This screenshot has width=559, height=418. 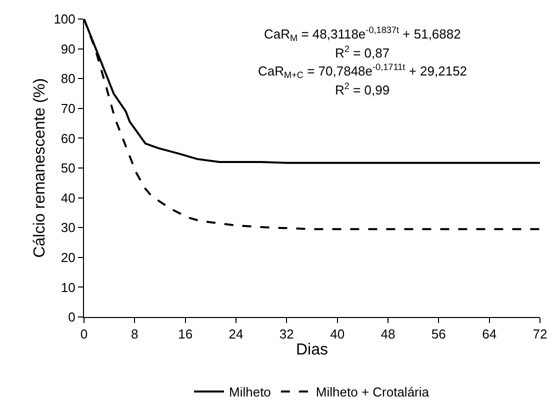 What do you see at coordinates (134, 334) in the screenshot?
I see `x-tick-label: 8` at bounding box center [134, 334].